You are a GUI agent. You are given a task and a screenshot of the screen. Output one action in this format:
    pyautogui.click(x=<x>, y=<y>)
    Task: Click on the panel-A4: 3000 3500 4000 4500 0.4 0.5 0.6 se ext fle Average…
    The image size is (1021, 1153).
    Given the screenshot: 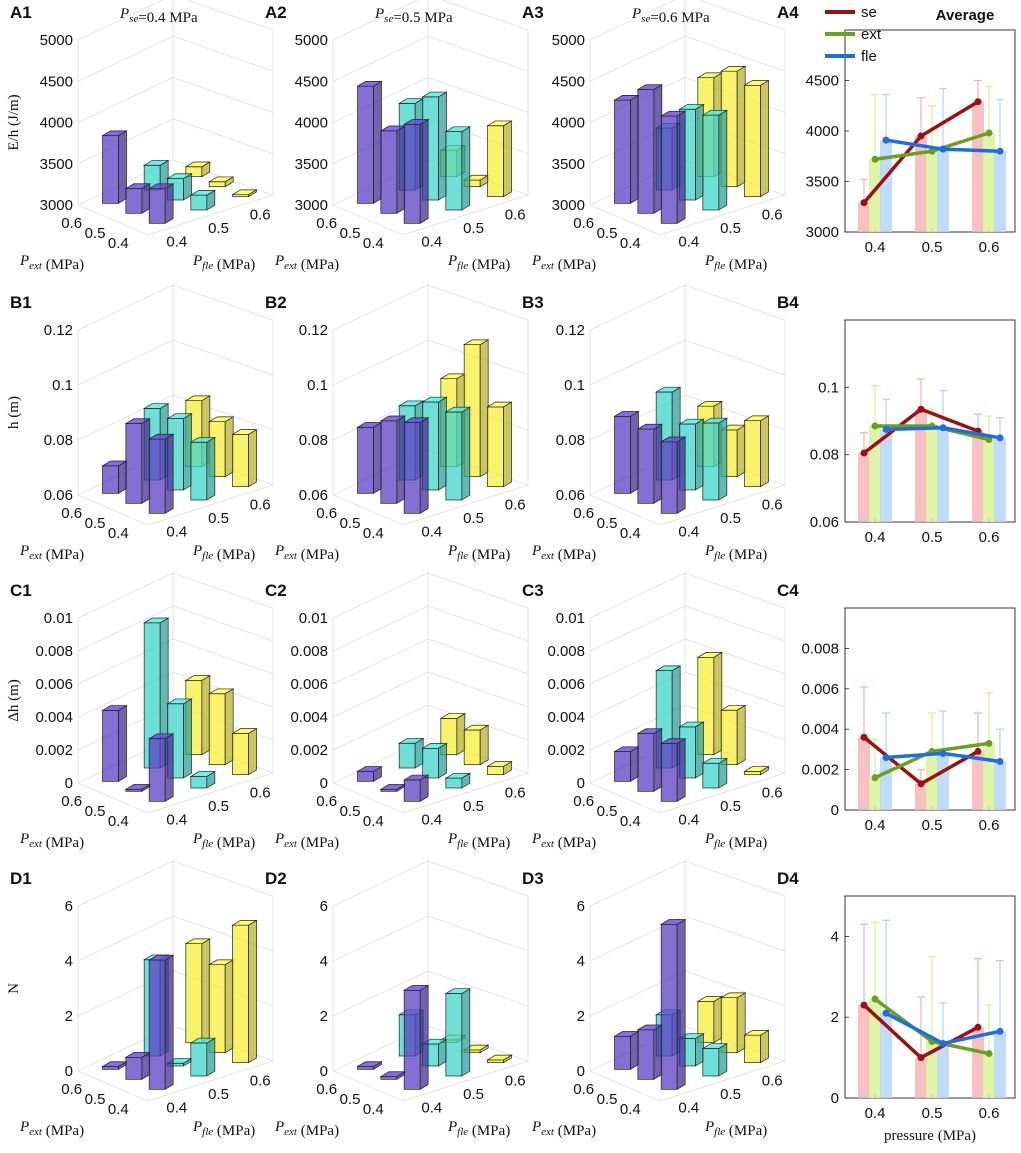 What is the action you would take?
    pyautogui.click(x=896, y=129)
    